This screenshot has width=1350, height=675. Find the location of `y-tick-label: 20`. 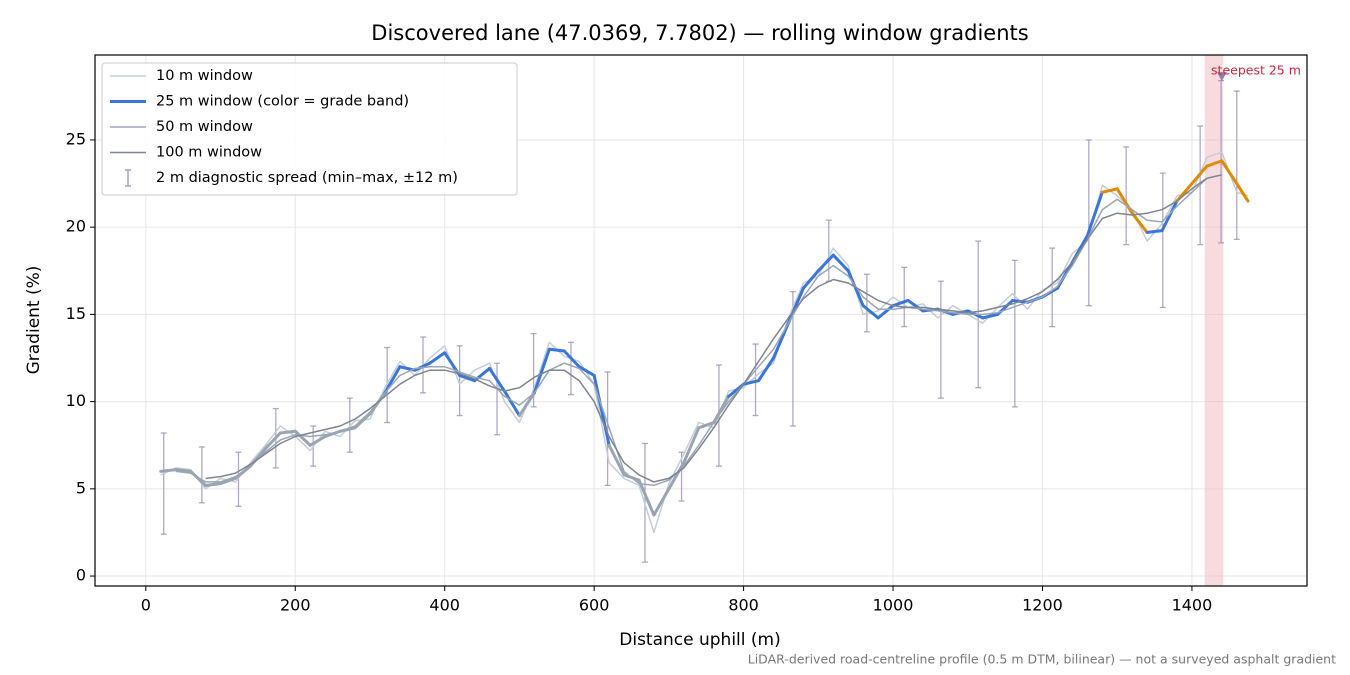

y-tick-label: 20 is located at coordinates (76, 226).